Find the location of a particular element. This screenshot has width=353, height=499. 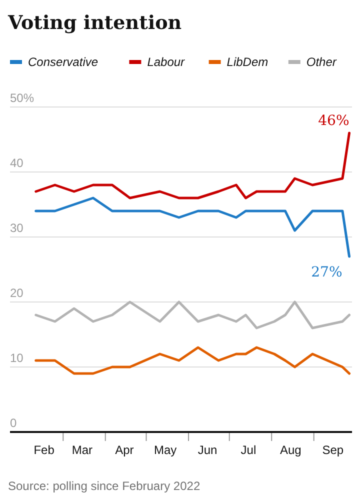

chart-title: Voting intention is located at coordinates (94, 23).